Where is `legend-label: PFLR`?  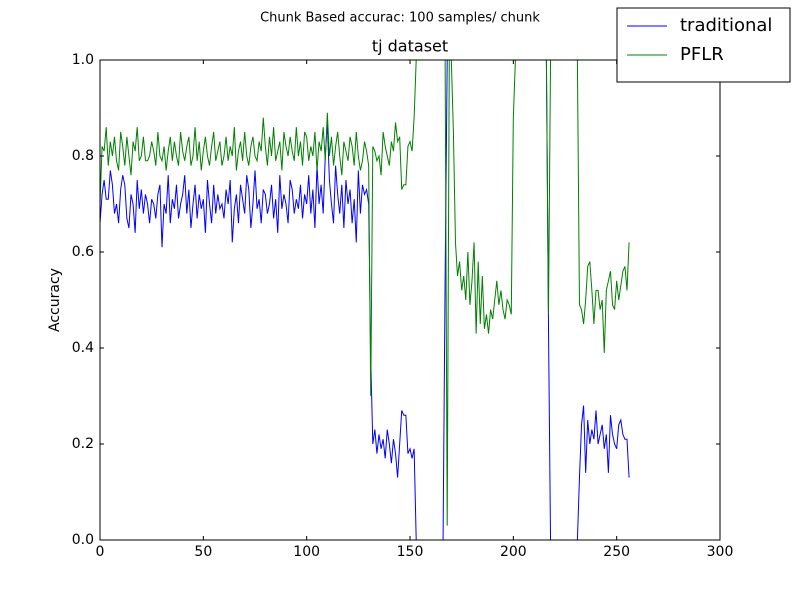 legend-label: PFLR is located at coordinates (702, 54).